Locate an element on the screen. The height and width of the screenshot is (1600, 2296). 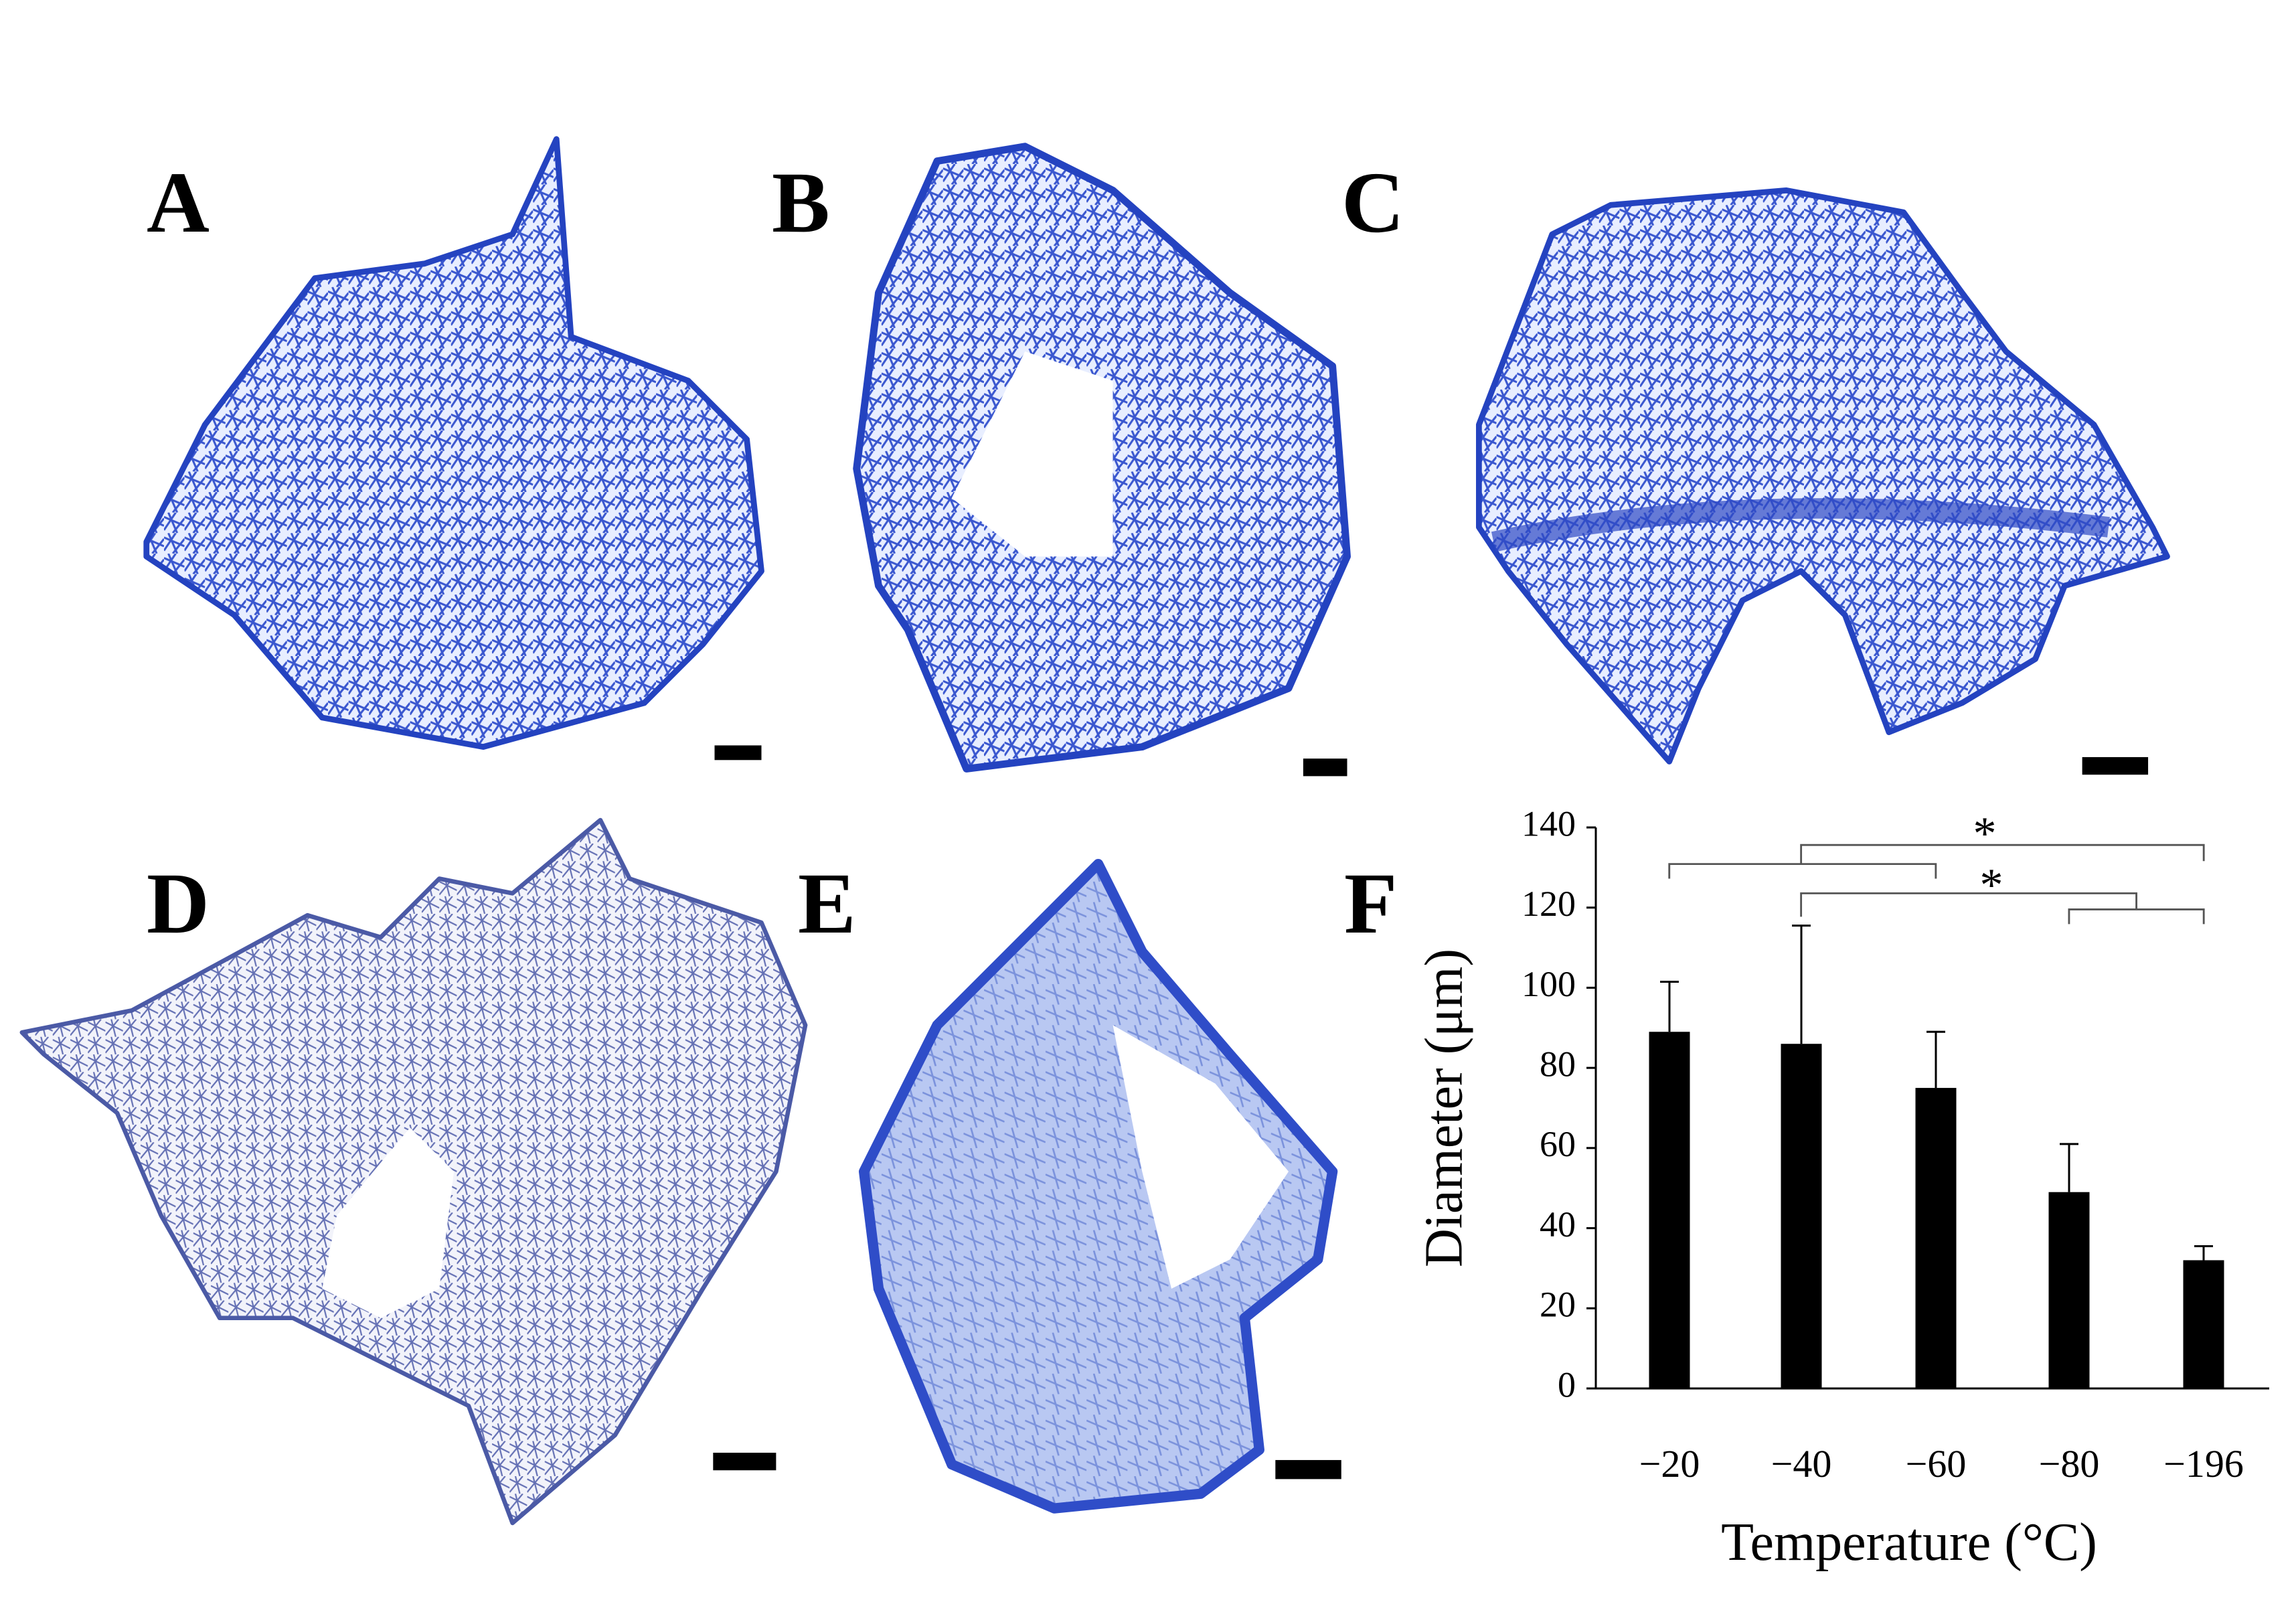
y-tick-label: 100 is located at coordinates (1549, 984).